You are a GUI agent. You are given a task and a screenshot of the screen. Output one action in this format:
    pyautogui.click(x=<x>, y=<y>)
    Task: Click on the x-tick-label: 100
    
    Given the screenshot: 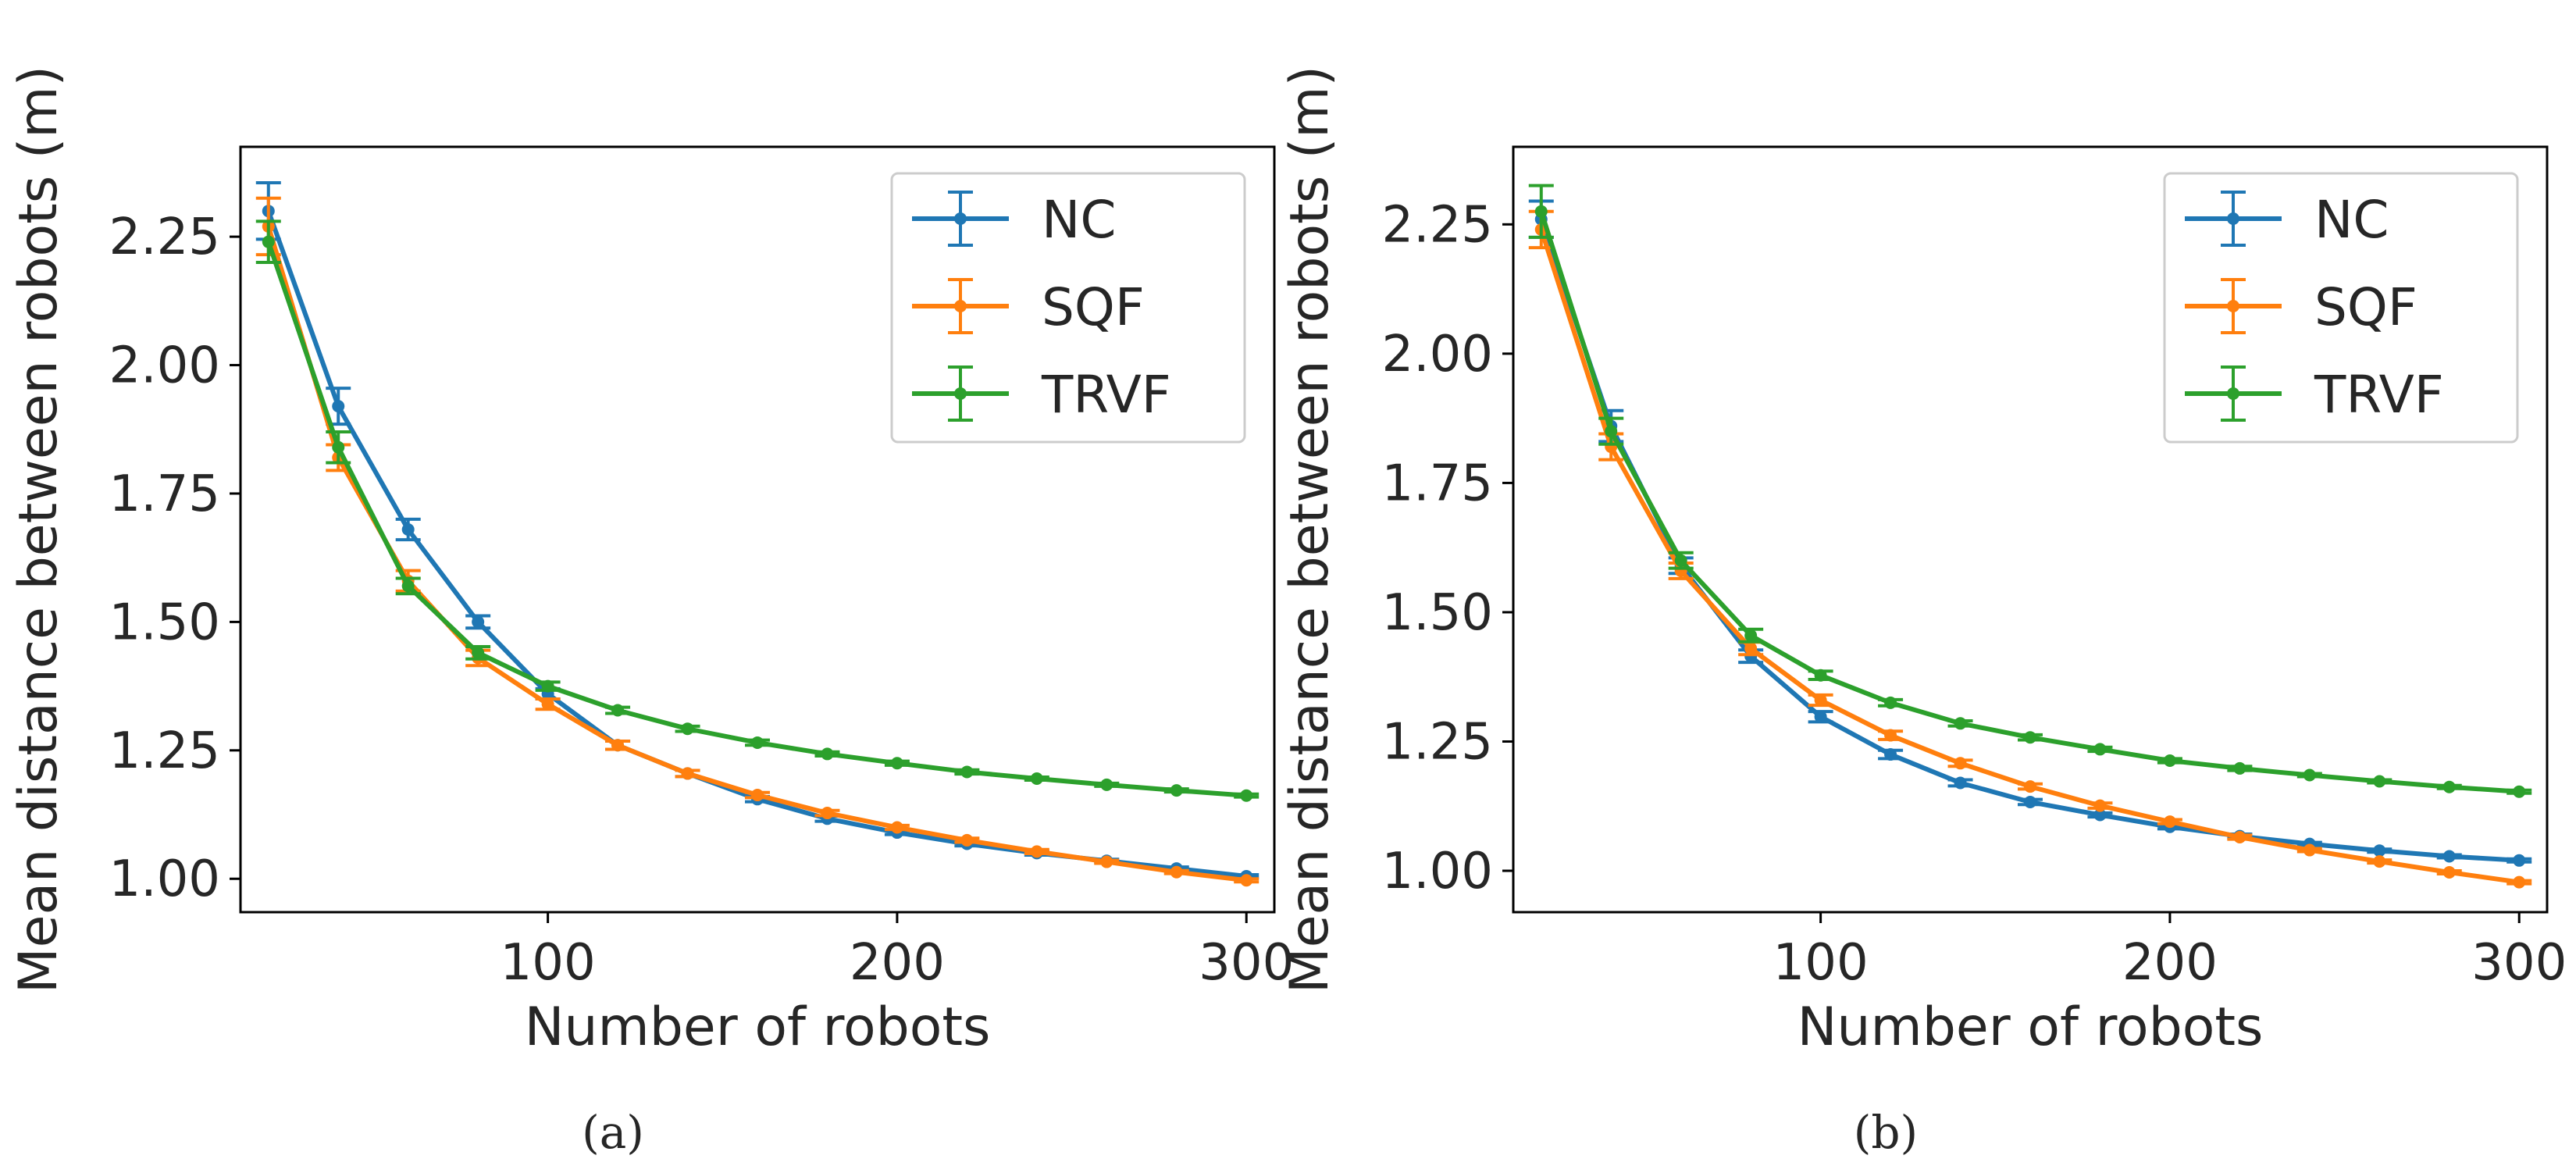 What is the action you would take?
    pyautogui.click(x=1821, y=963)
    